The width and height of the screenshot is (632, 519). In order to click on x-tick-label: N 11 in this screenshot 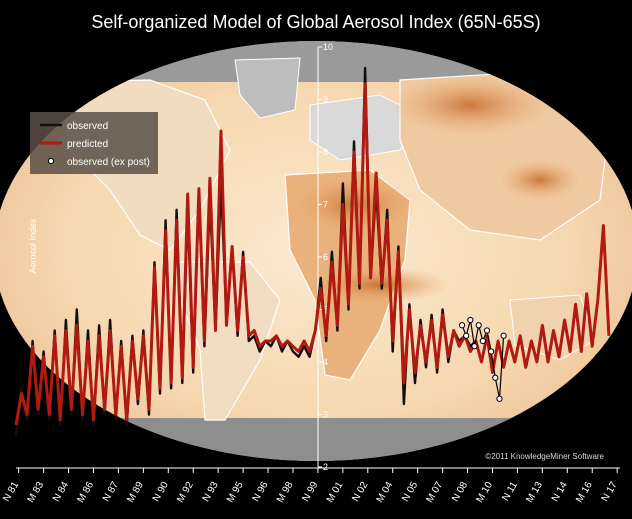, I will do `click(510, 492)`.